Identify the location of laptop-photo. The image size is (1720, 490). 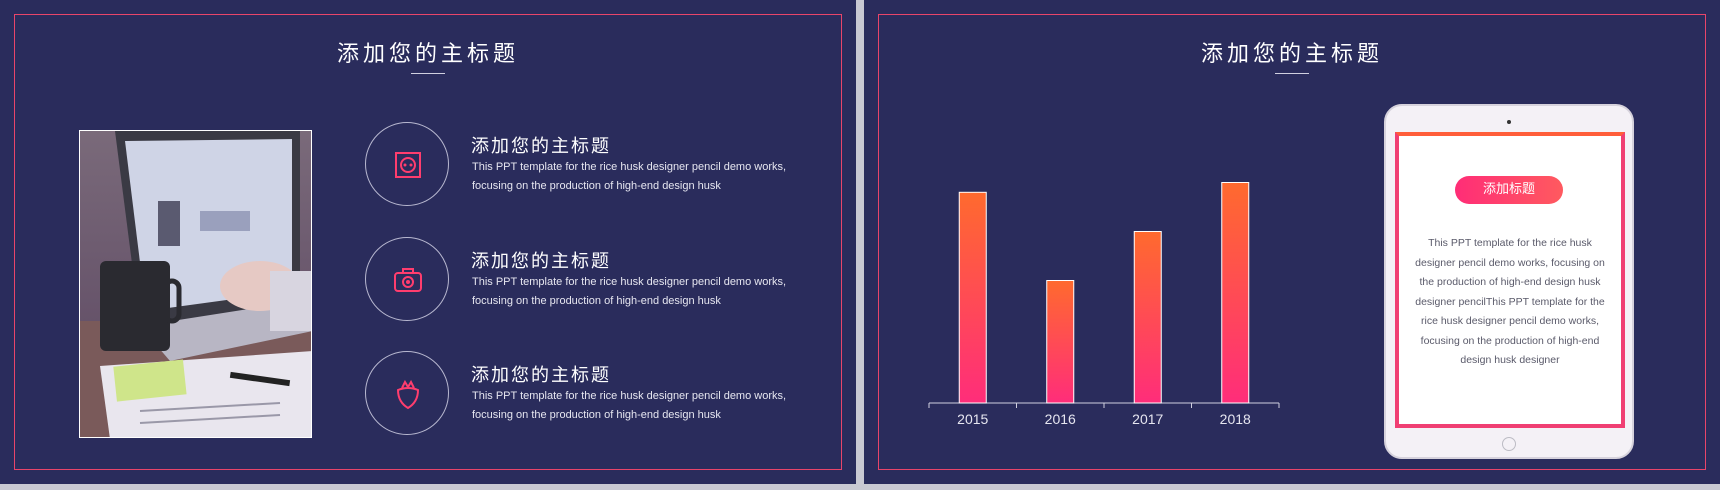
(195, 284).